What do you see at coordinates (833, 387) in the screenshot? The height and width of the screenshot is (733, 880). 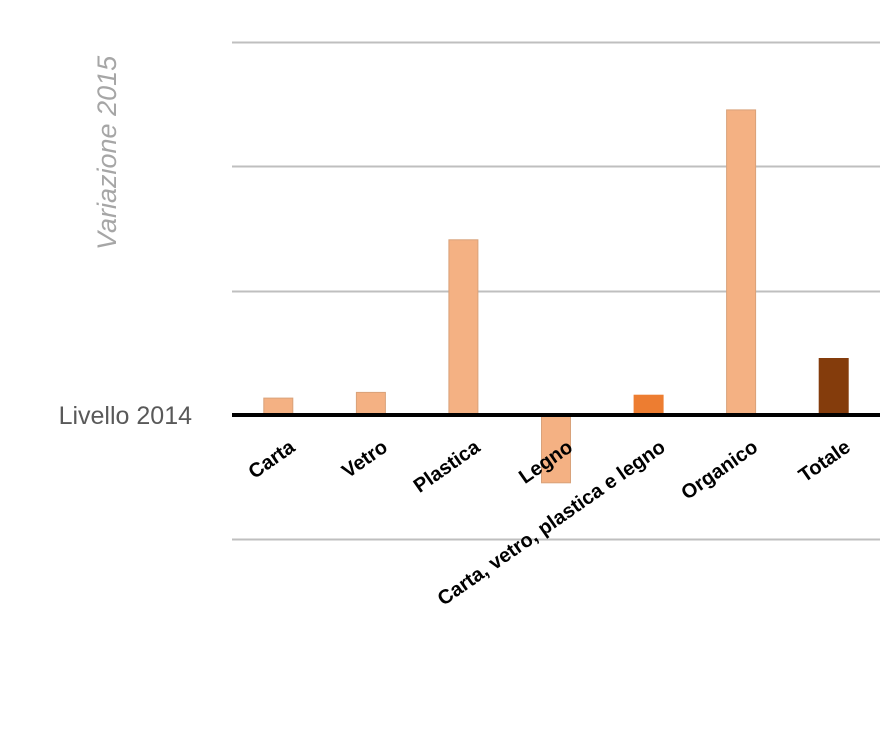 I see `bar-totale` at bounding box center [833, 387].